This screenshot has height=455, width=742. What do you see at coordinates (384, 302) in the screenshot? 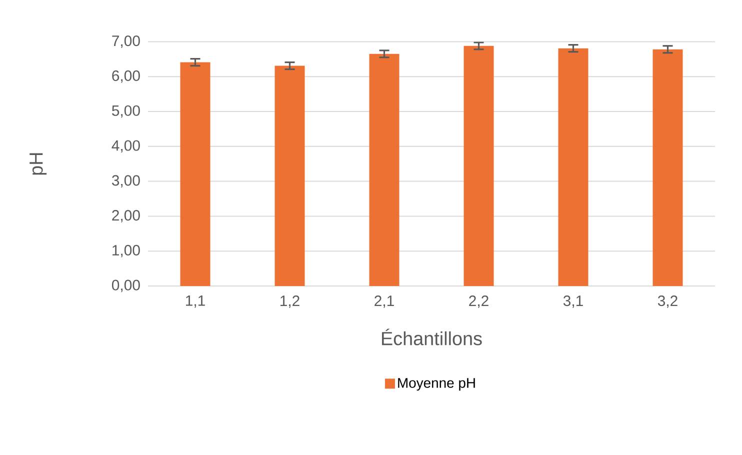
I see `x-tick-label: 2,1` at bounding box center [384, 302].